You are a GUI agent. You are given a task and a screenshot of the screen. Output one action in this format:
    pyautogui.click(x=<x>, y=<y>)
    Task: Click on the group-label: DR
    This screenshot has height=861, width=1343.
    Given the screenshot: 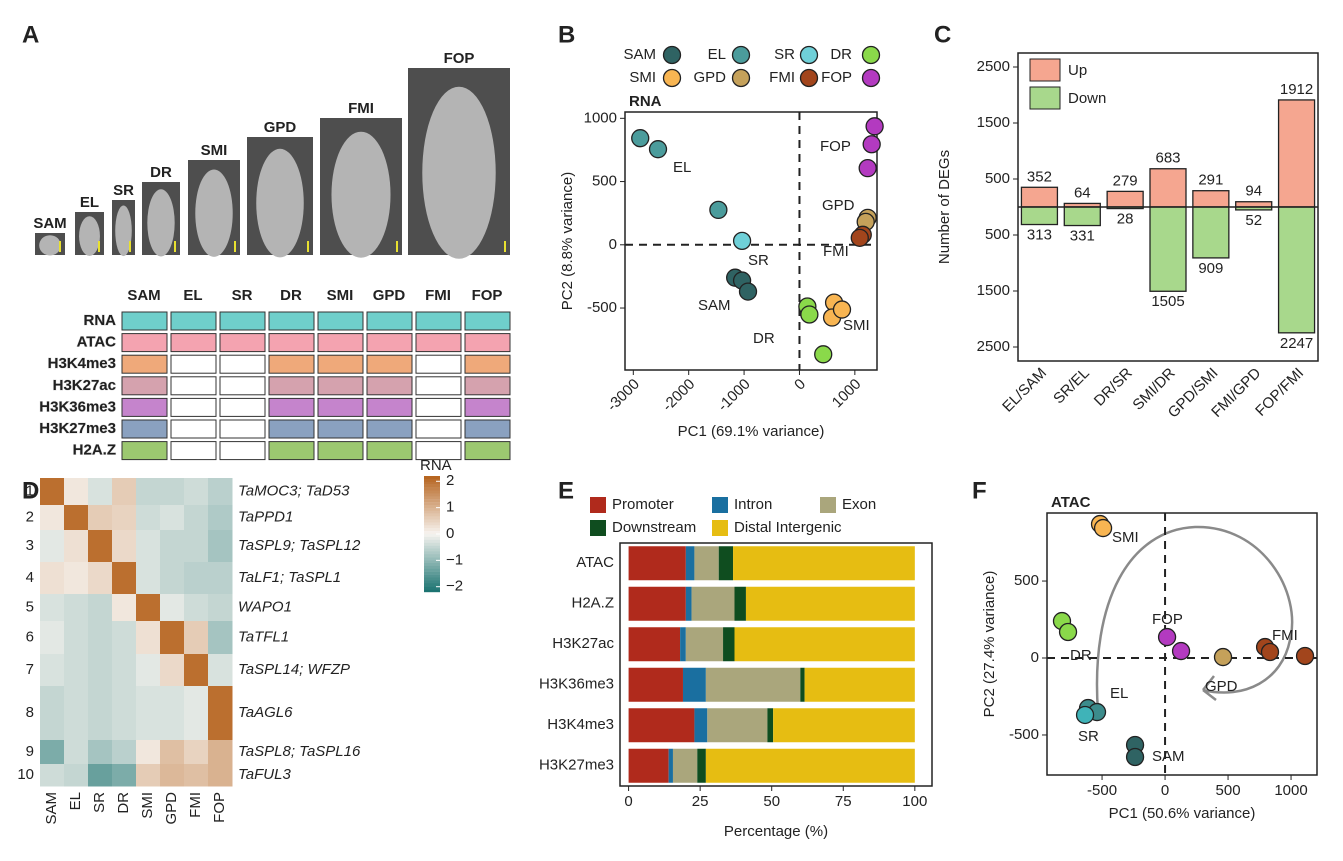 What is the action you would take?
    pyautogui.click(x=1081, y=655)
    